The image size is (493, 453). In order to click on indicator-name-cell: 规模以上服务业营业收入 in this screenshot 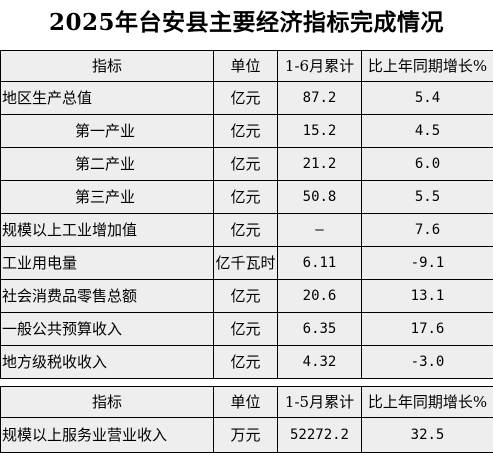, I will do `click(107, 435)`.